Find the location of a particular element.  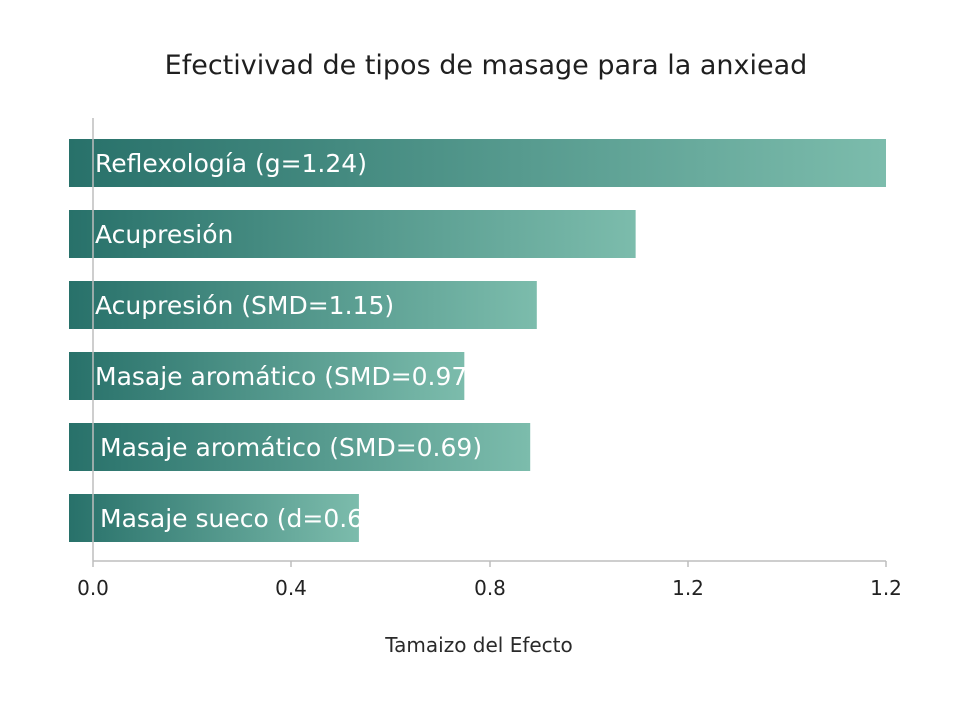

x-axis-label: Tamaizo del Efecto is located at coordinates (479, 645).